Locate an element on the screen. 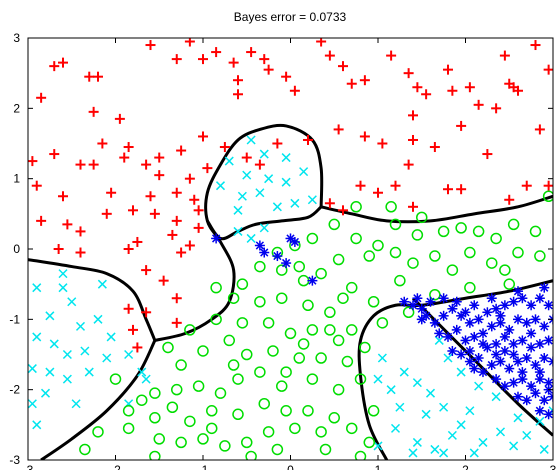 The width and height of the screenshot is (558, 470). y-tick-label: 0 is located at coordinates (16, 249).